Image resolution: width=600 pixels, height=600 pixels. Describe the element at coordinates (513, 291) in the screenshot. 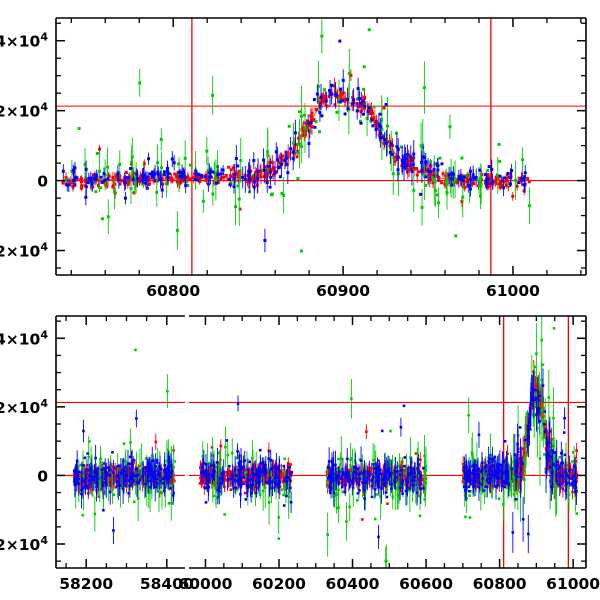

I see `top-panel-xtick-label: 61000` at that location.